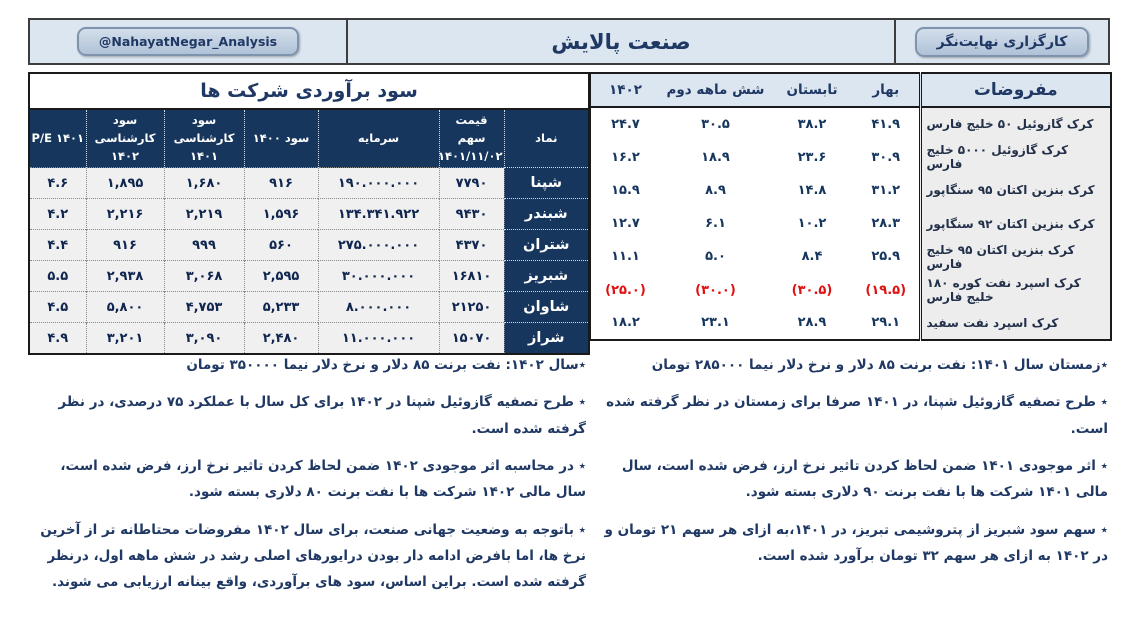 The height and width of the screenshot is (617, 1129). I want to click on column-header-expert-1401: سود کارشناسی ۱۴۰۱, so click(204, 138).